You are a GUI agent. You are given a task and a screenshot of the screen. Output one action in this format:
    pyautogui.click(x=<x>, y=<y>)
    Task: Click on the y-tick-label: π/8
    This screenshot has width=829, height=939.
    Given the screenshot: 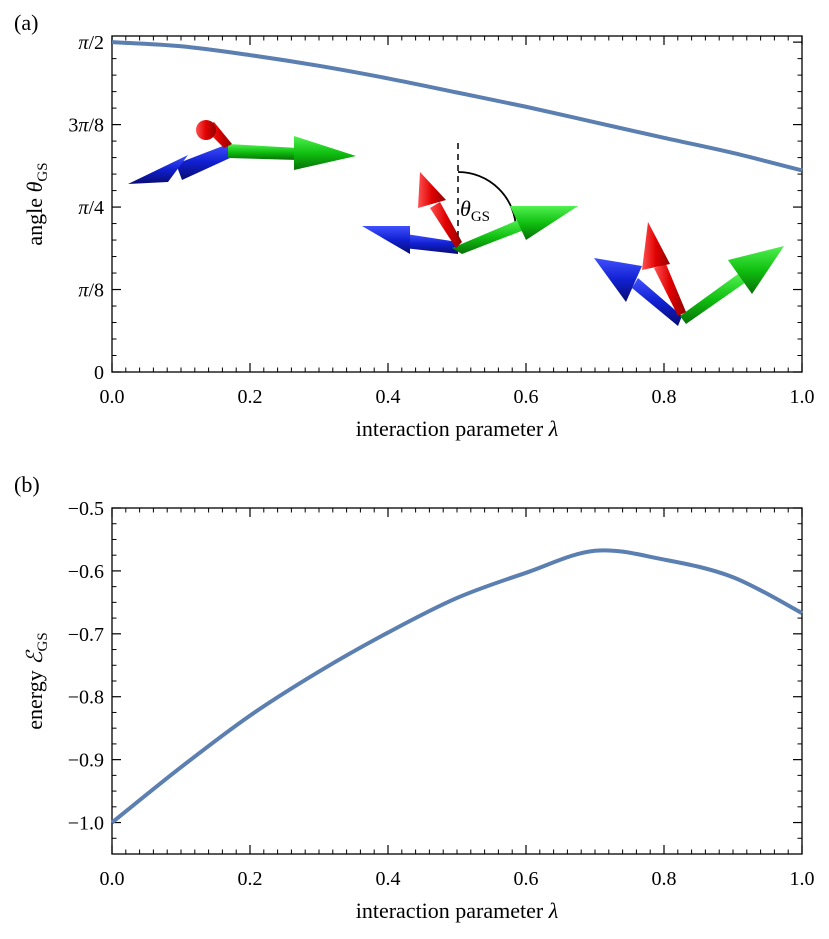 What is the action you would take?
    pyautogui.click(x=91, y=291)
    